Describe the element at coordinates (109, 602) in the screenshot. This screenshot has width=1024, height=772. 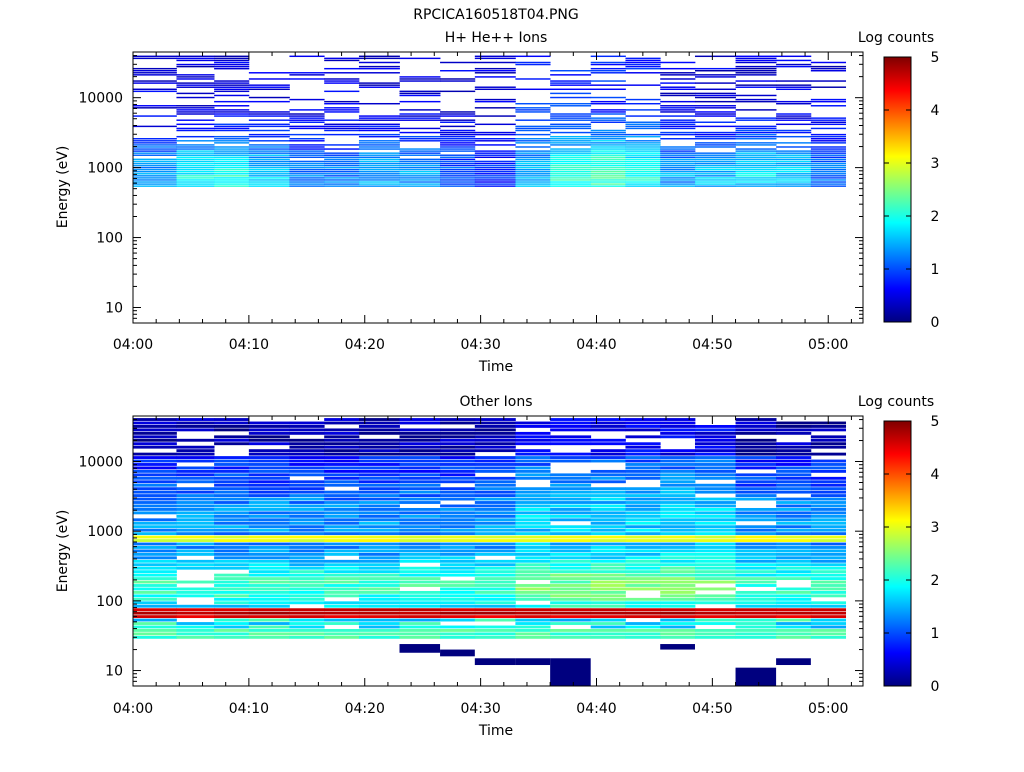
I see `y-tick-label: 100` at that location.